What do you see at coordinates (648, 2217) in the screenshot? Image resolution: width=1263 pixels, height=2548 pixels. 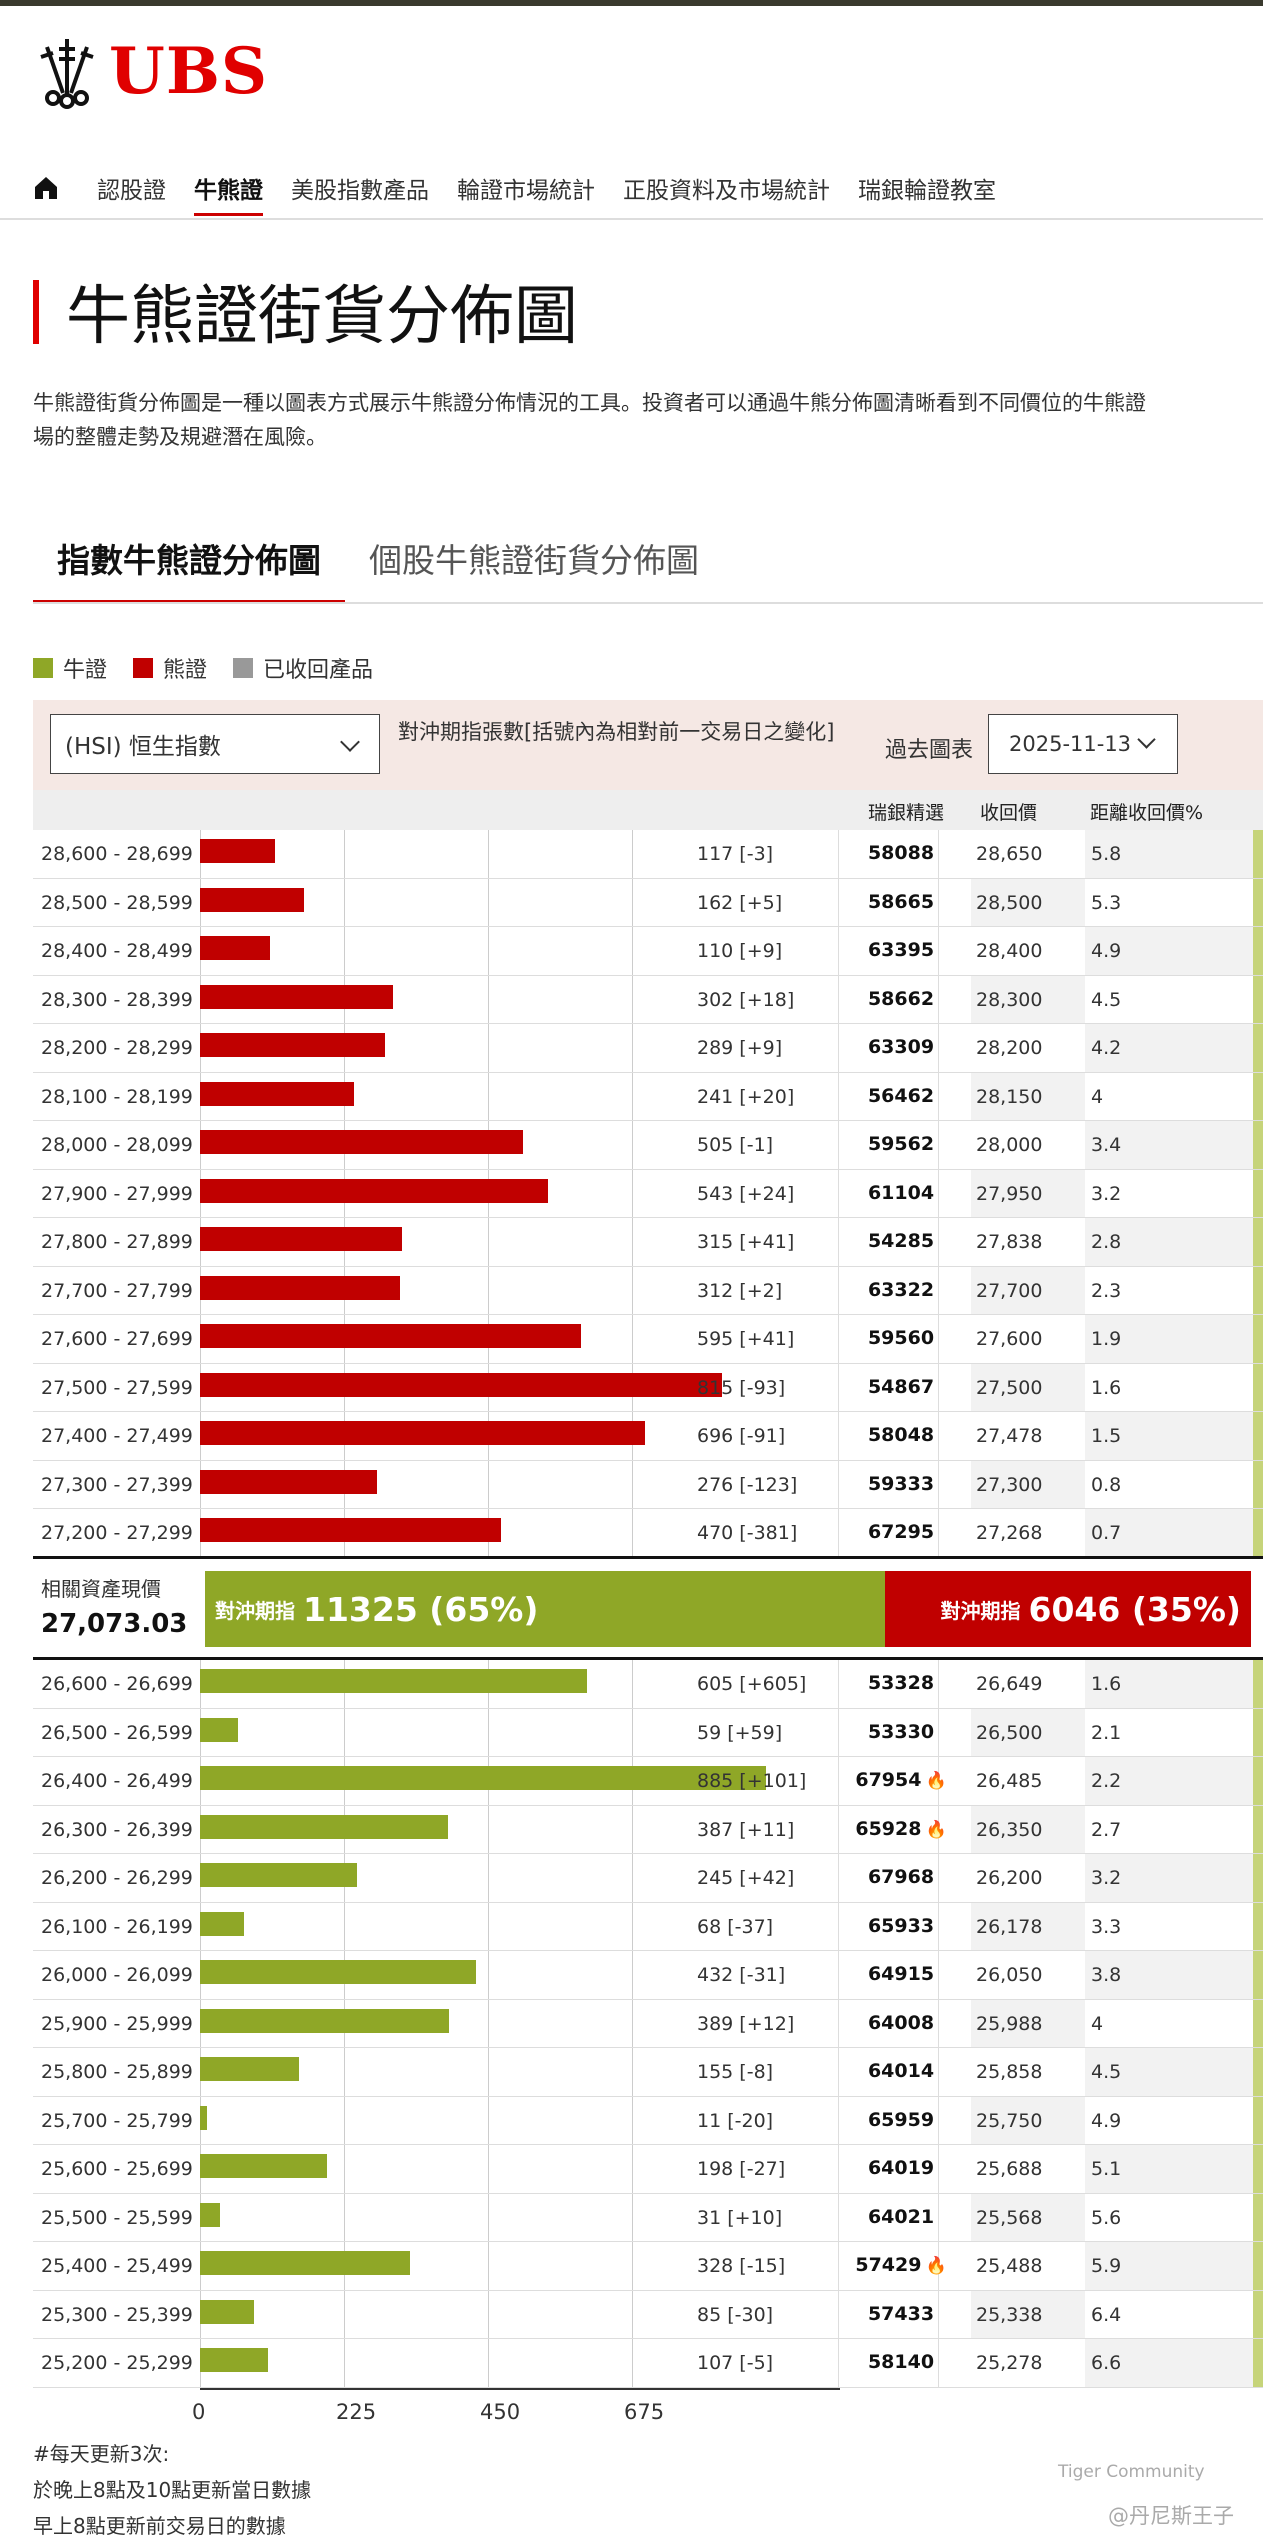 I see `table-row: 25,500 - 25,599 31 [+10] 64021 25,568 5.6` at bounding box center [648, 2217].